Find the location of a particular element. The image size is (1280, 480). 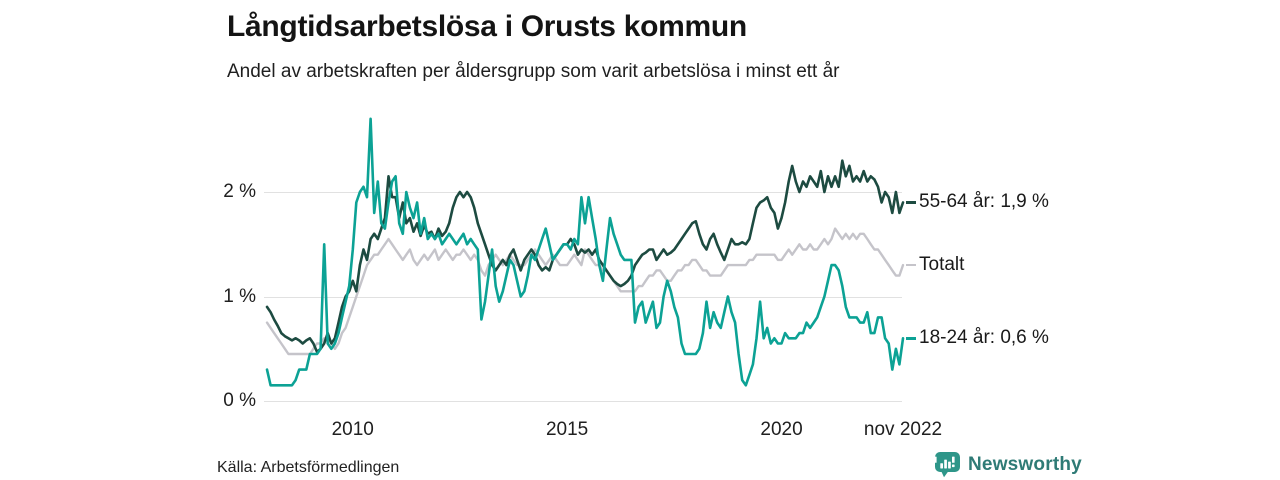

series-dash-totalt is located at coordinates (911, 265).